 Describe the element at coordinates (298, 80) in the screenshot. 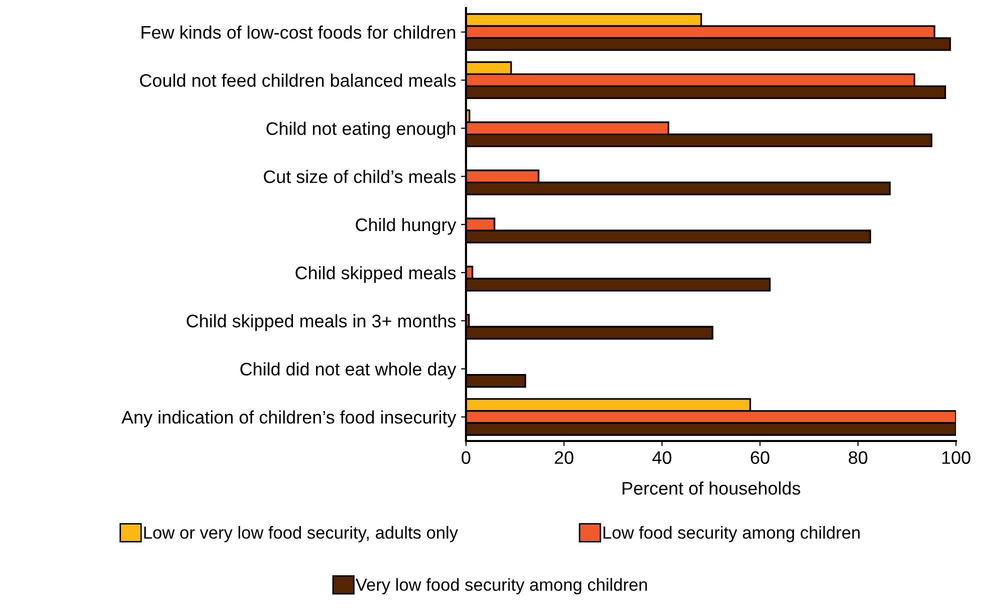

I see `y-tick-label: Could not feed children balanced meals` at that location.